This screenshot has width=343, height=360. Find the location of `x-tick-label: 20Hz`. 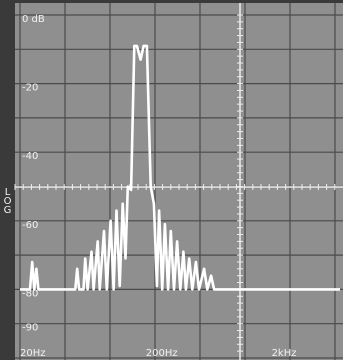

x-tick-label: 20Hz is located at coordinates (33, 353).